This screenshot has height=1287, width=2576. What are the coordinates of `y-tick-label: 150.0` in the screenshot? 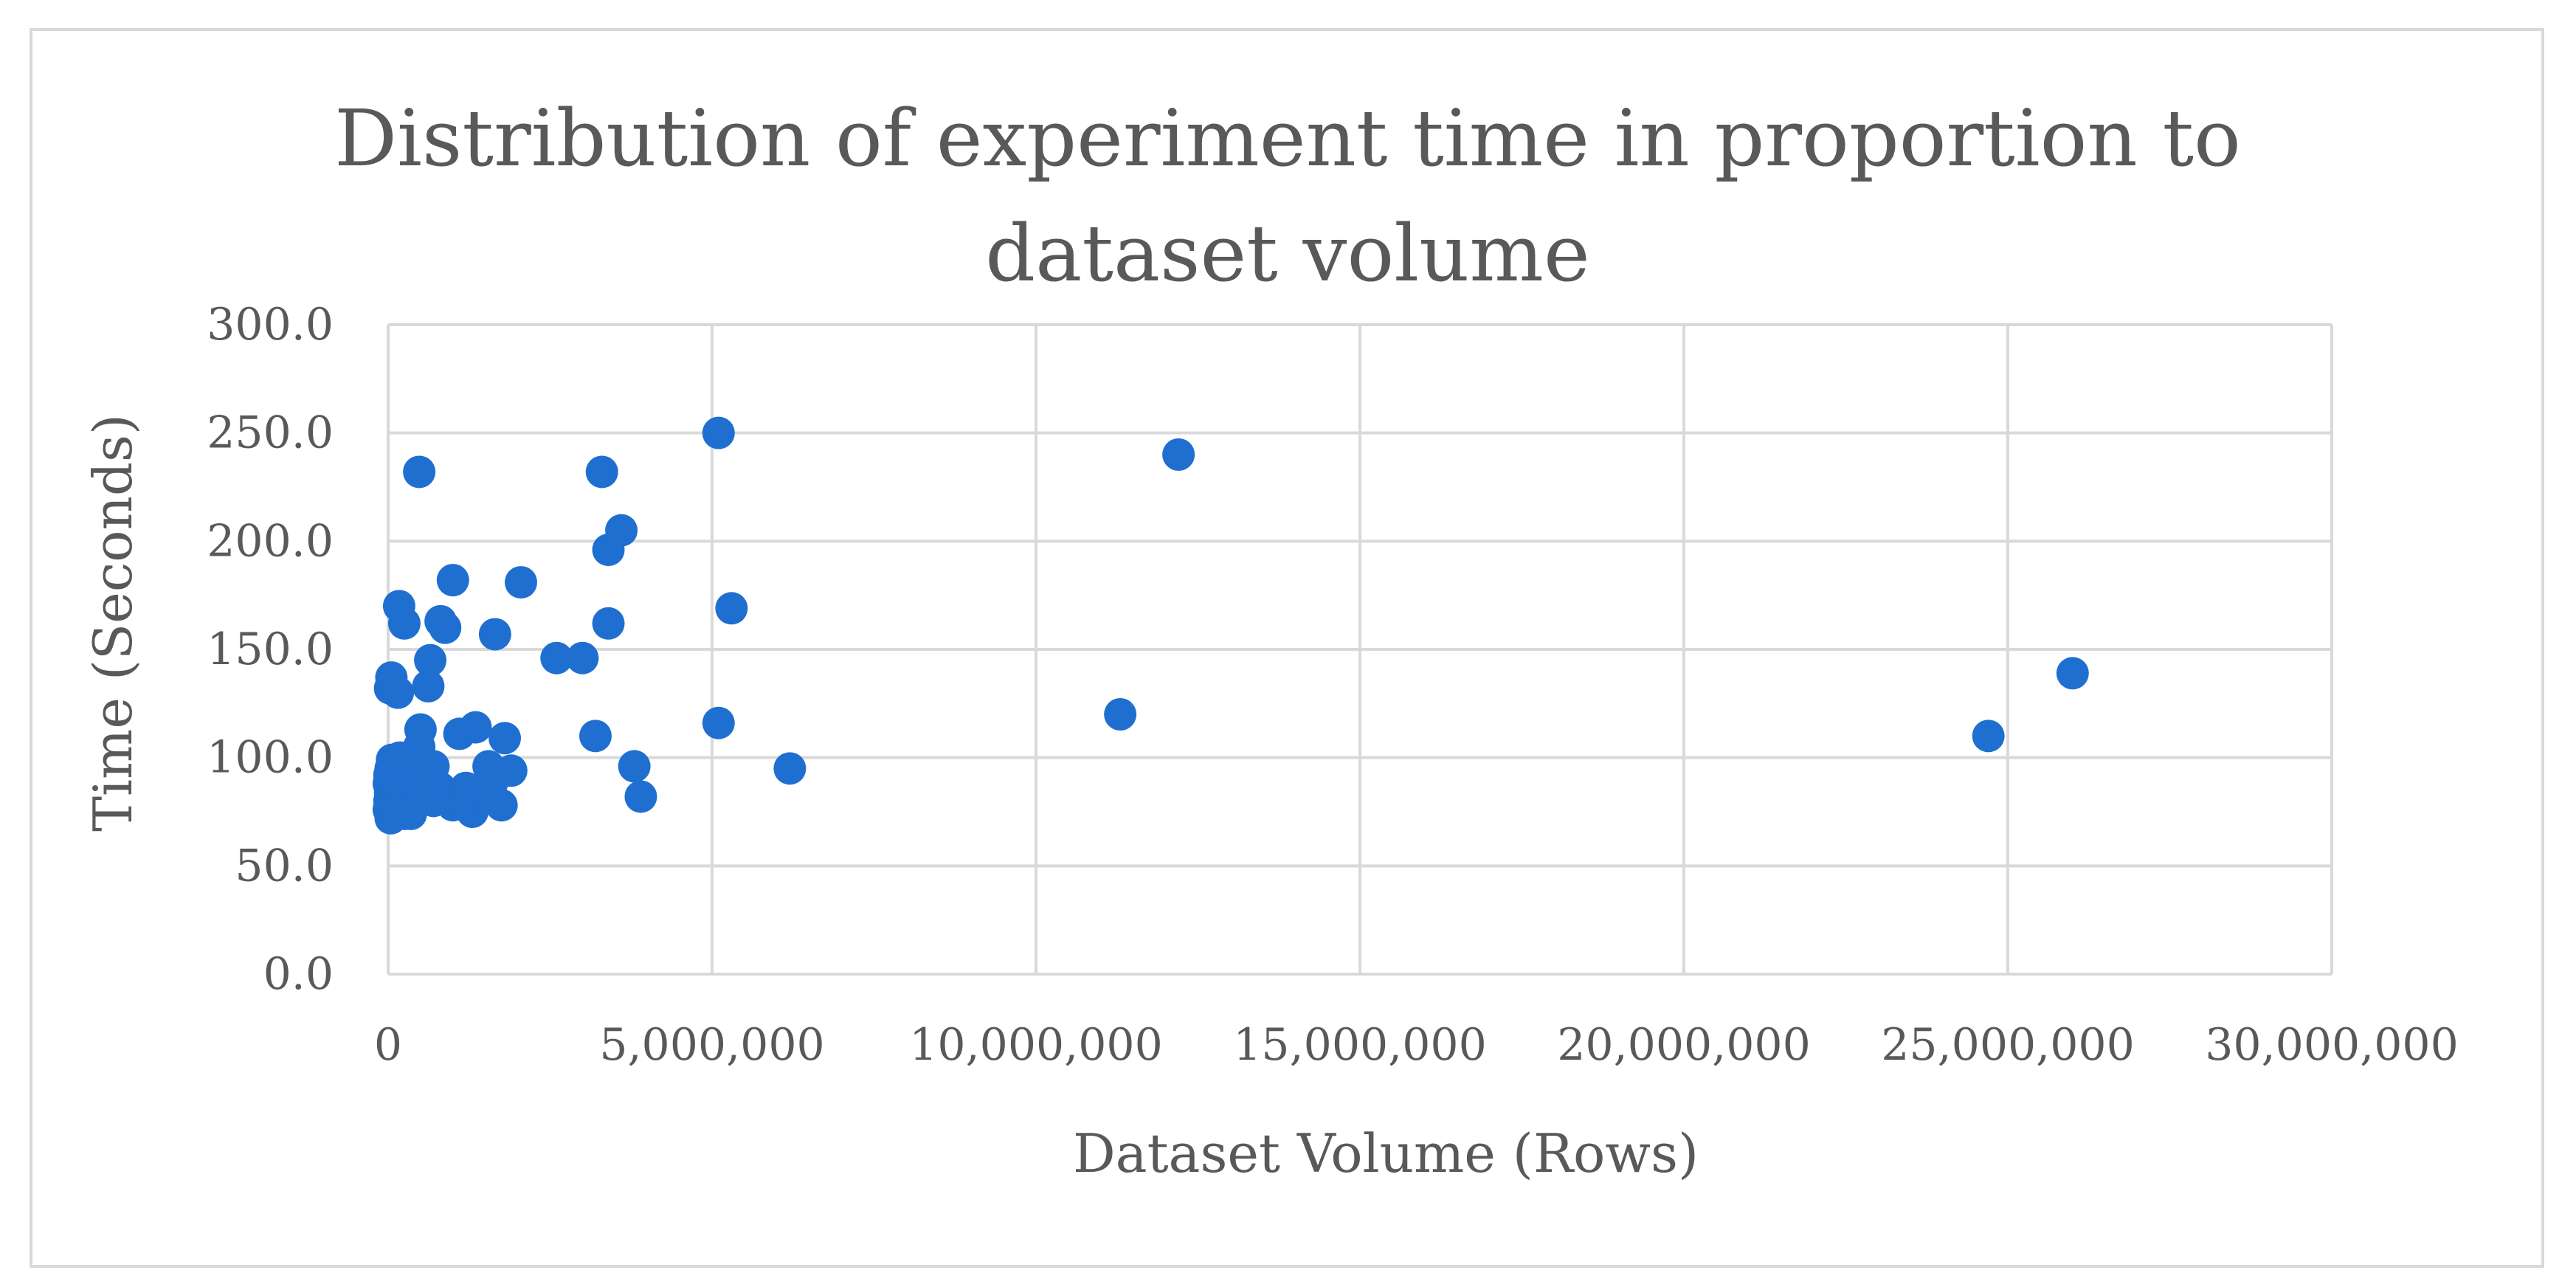 It's located at (270, 649).